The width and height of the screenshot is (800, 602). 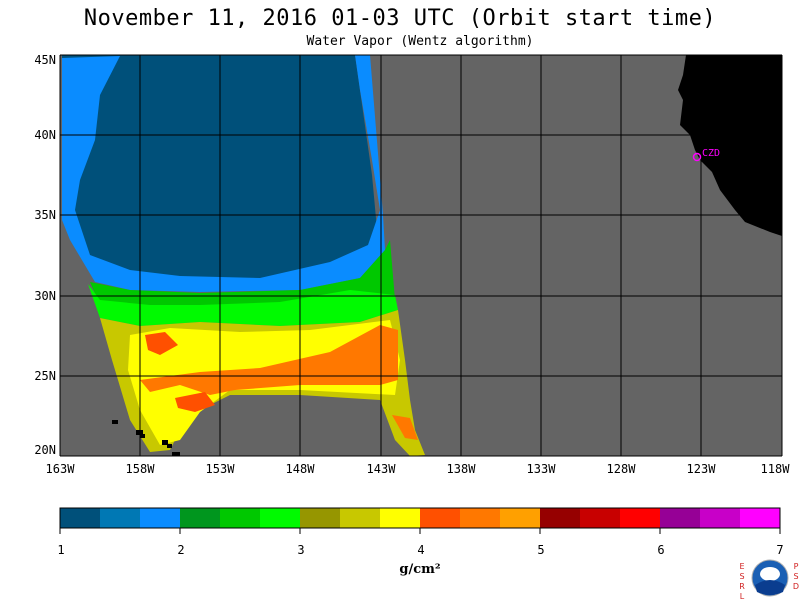 What do you see at coordinates (775, 469) in the screenshot?
I see `lon-label-118w: 118W` at bounding box center [775, 469].